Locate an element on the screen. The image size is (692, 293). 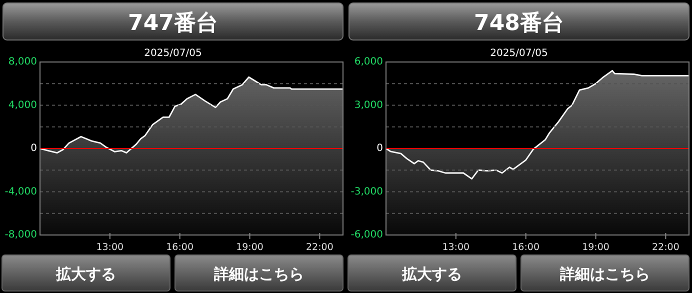
y-tick-label: 6,000 is located at coordinates (368, 62).